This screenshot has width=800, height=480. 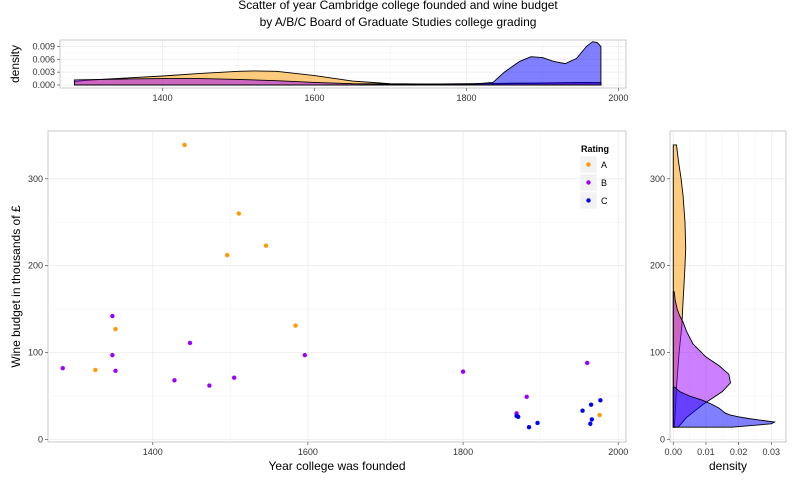 I want to click on legend-key-point-A, so click(x=588, y=164).